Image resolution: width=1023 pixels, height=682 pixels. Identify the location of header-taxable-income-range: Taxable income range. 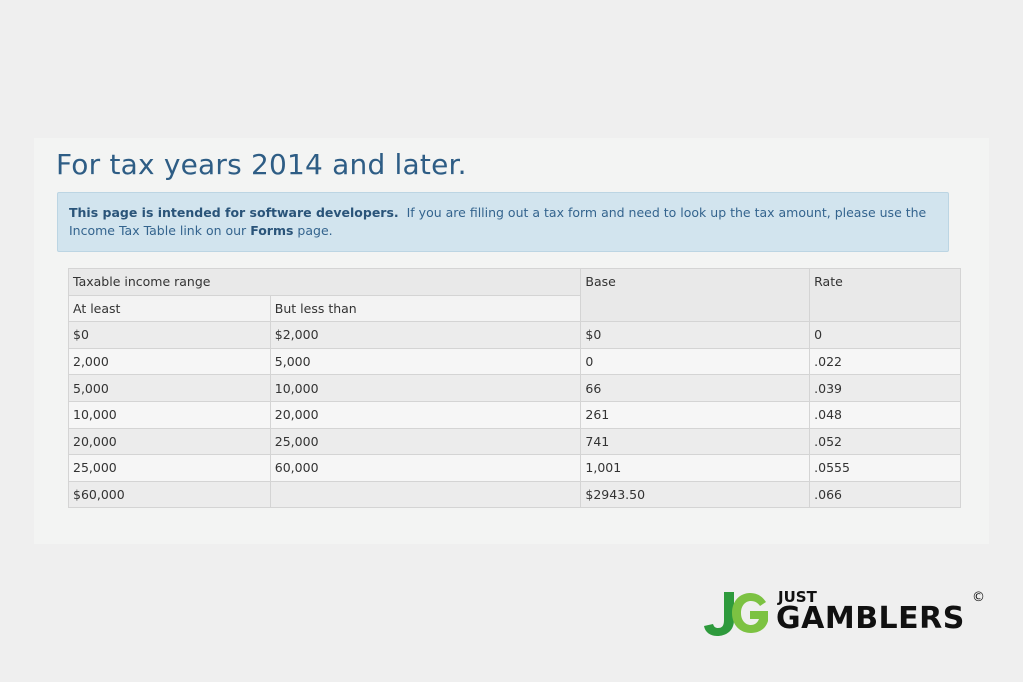
(324, 282).